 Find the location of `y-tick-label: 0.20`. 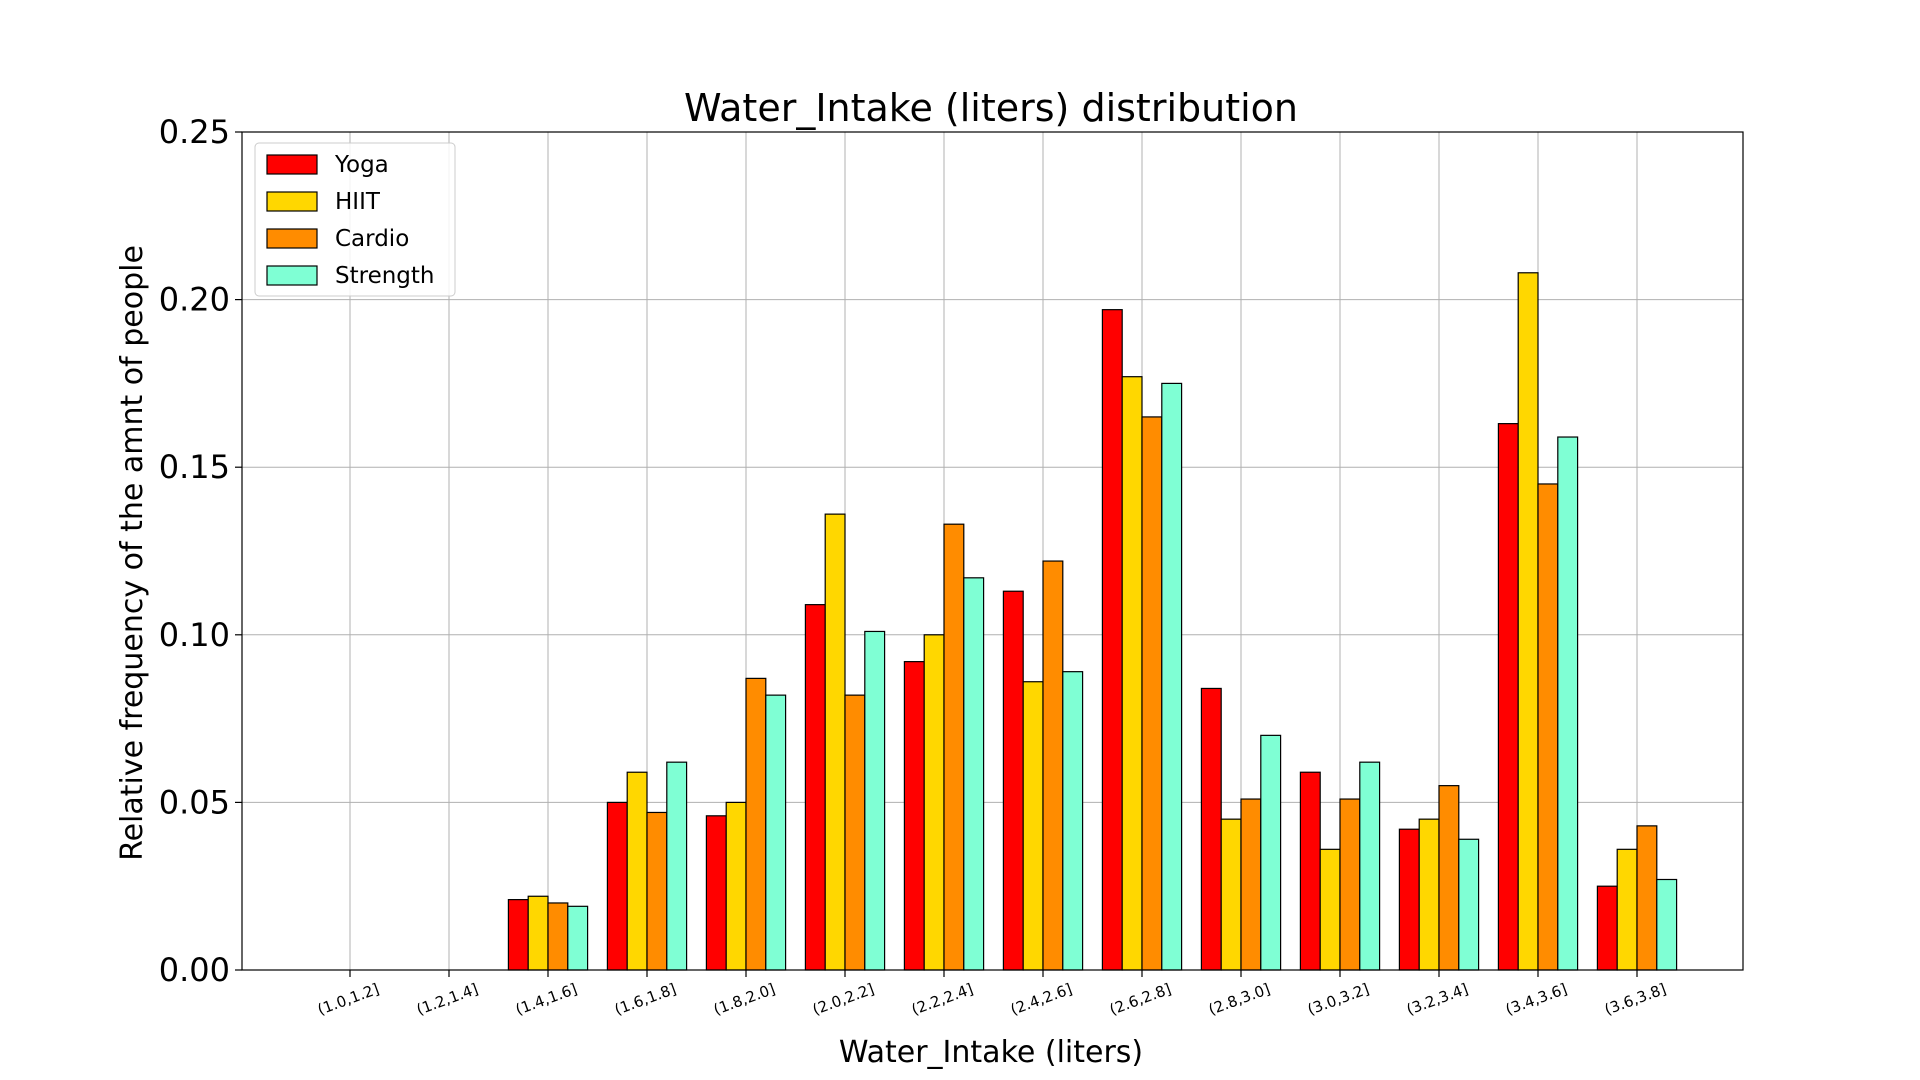

y-tick-label: 0.20 is located at coordinates (194, 300).